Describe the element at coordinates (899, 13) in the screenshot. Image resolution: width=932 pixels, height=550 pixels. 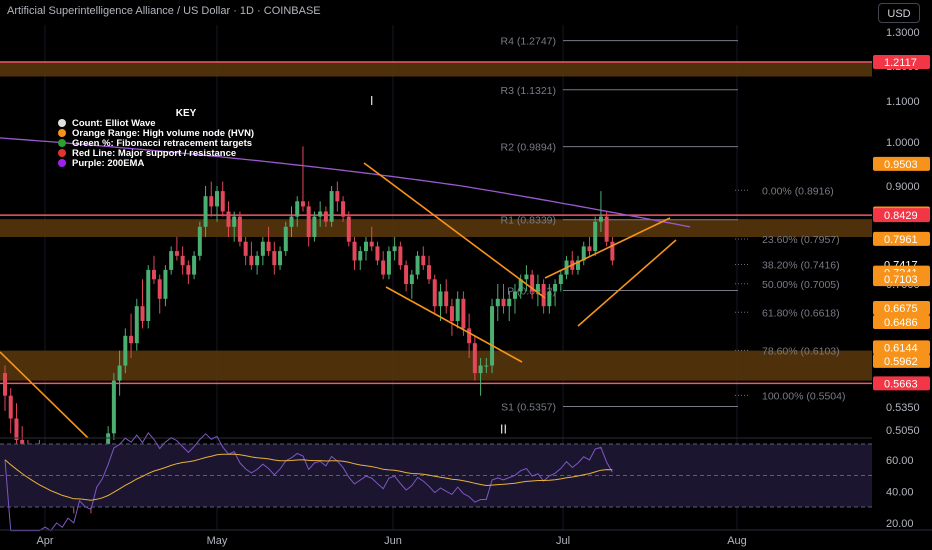
I see `currency-button: USD` at that location.